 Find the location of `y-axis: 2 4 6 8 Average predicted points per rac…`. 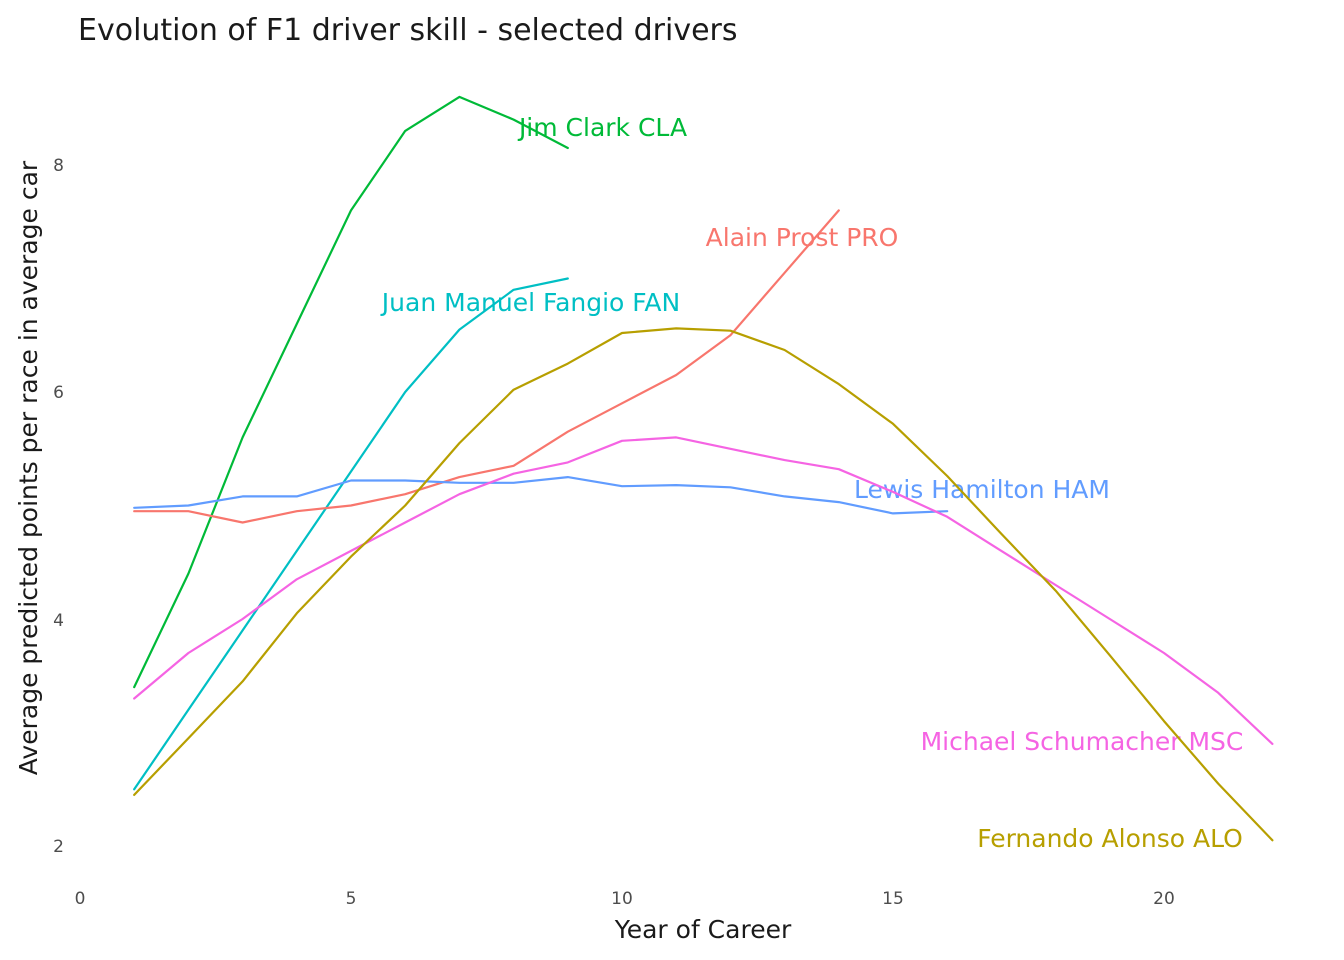

y-axis: 2 4 6 8 Average predicted points per rac… is located at coordinates (39, 506).